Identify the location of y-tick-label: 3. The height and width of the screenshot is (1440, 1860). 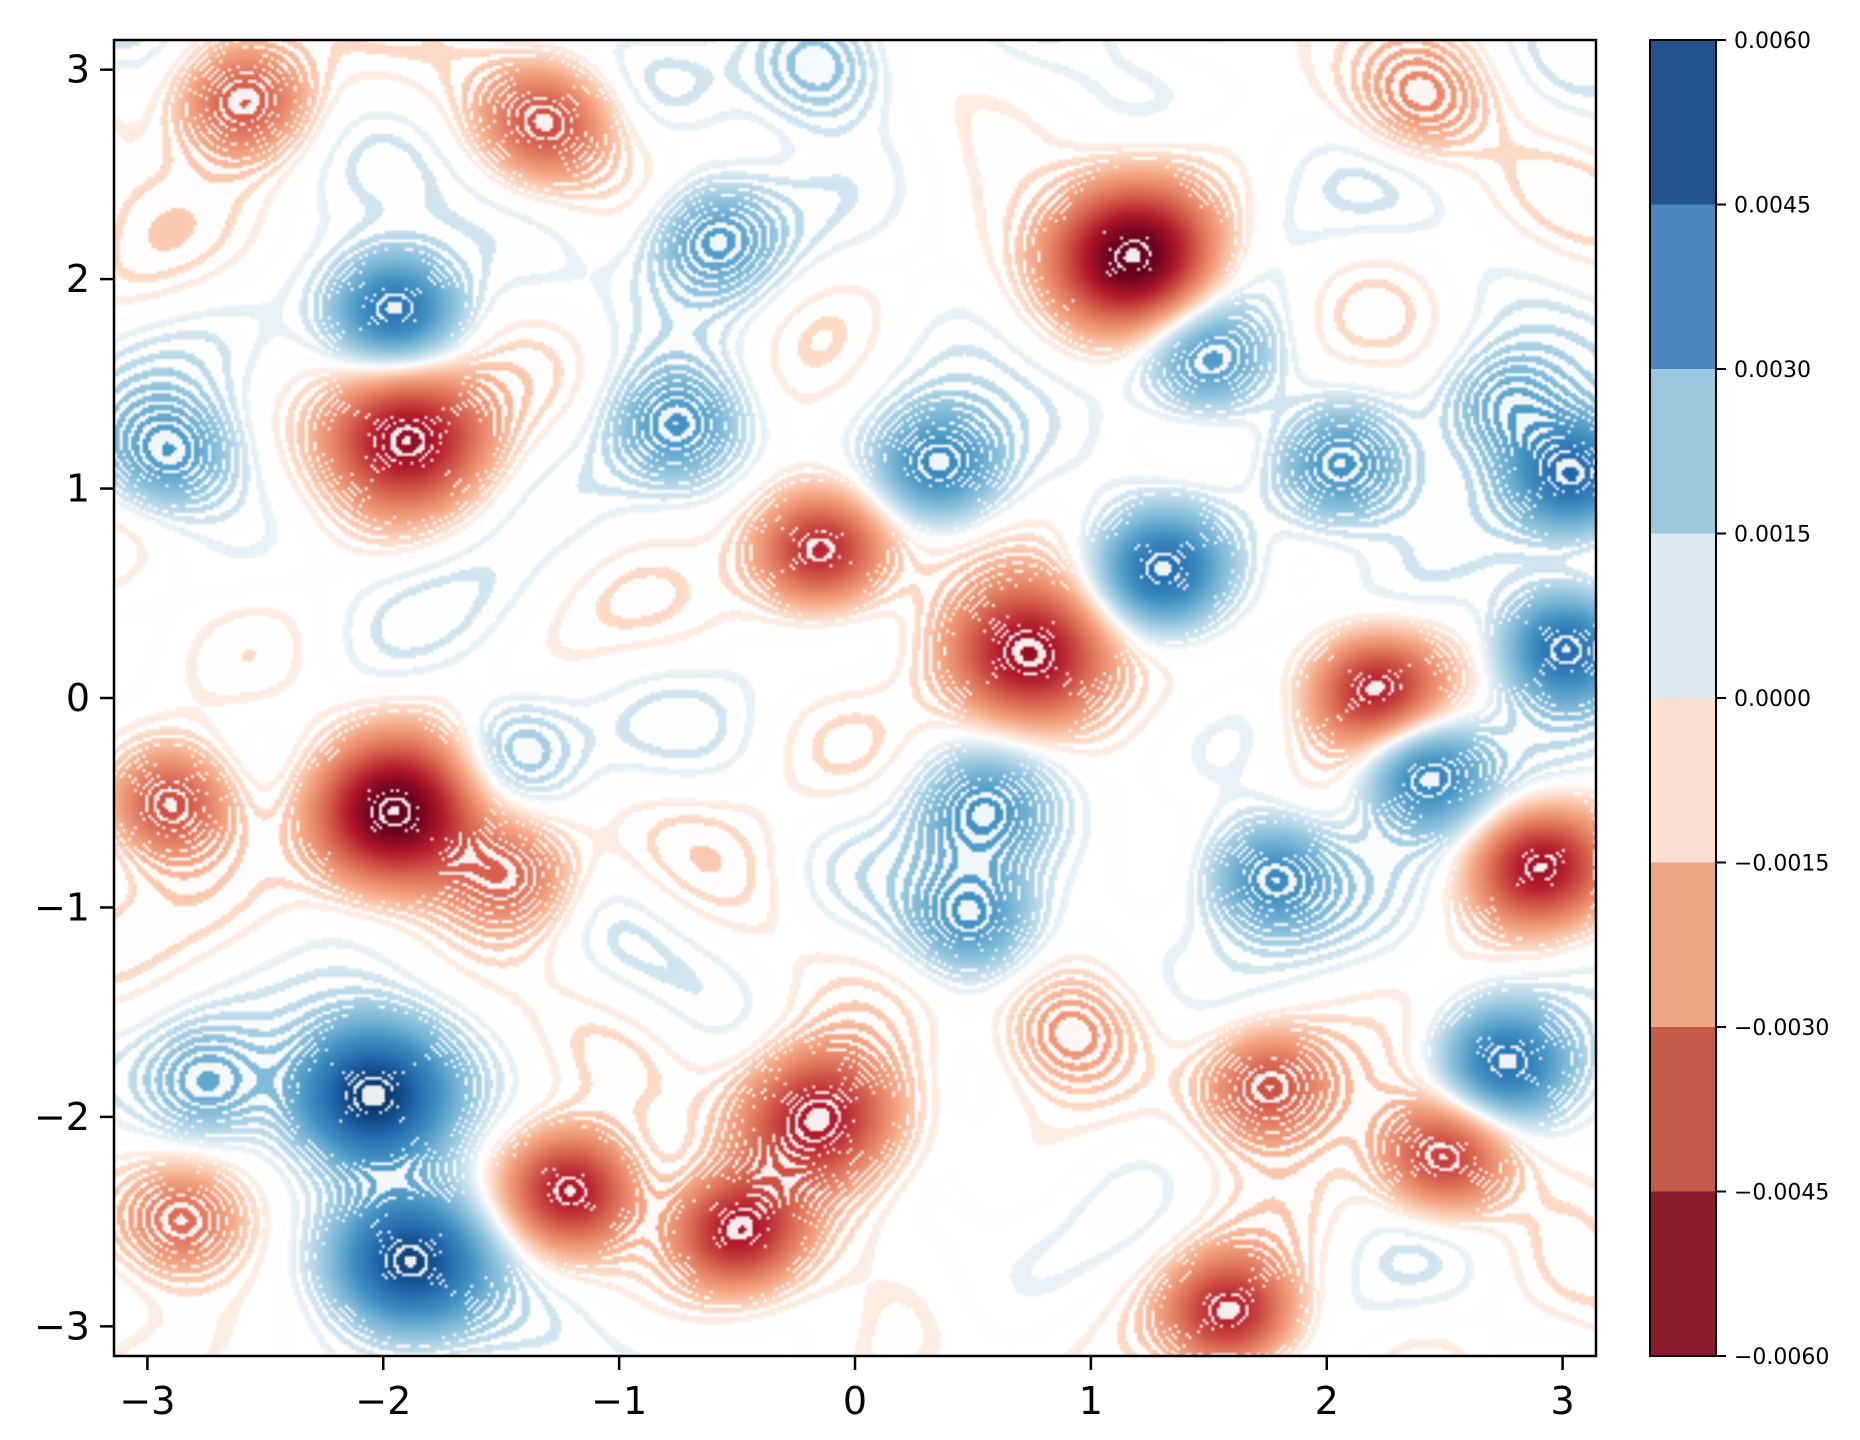
(78, 70).